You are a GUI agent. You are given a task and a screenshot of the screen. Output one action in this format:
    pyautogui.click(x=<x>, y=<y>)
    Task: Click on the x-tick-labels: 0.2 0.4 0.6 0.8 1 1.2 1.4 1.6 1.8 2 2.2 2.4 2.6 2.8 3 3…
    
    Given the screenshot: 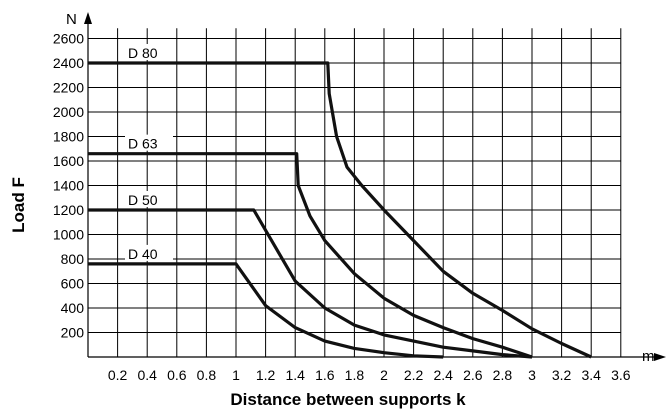 What is the action you would take?
    pyautogui.click(x=369, y=375)
    